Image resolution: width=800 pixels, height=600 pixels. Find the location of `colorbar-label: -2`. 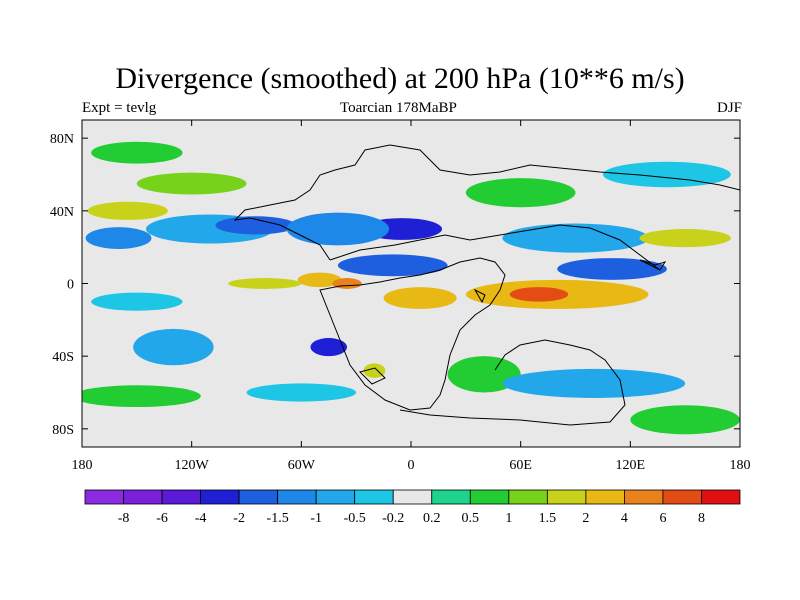

colorbar-label: -2 is located at coordinates (239, 518).